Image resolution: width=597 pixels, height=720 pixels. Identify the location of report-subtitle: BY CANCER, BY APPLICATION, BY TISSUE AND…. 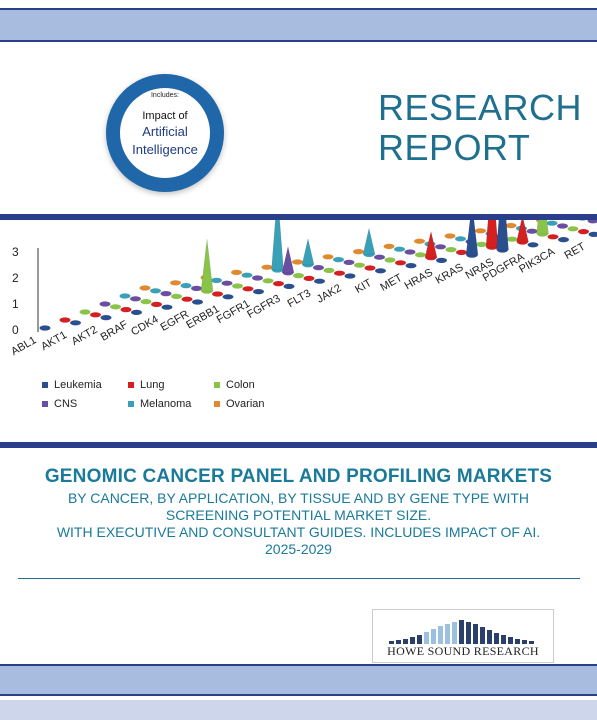
(298, 524).